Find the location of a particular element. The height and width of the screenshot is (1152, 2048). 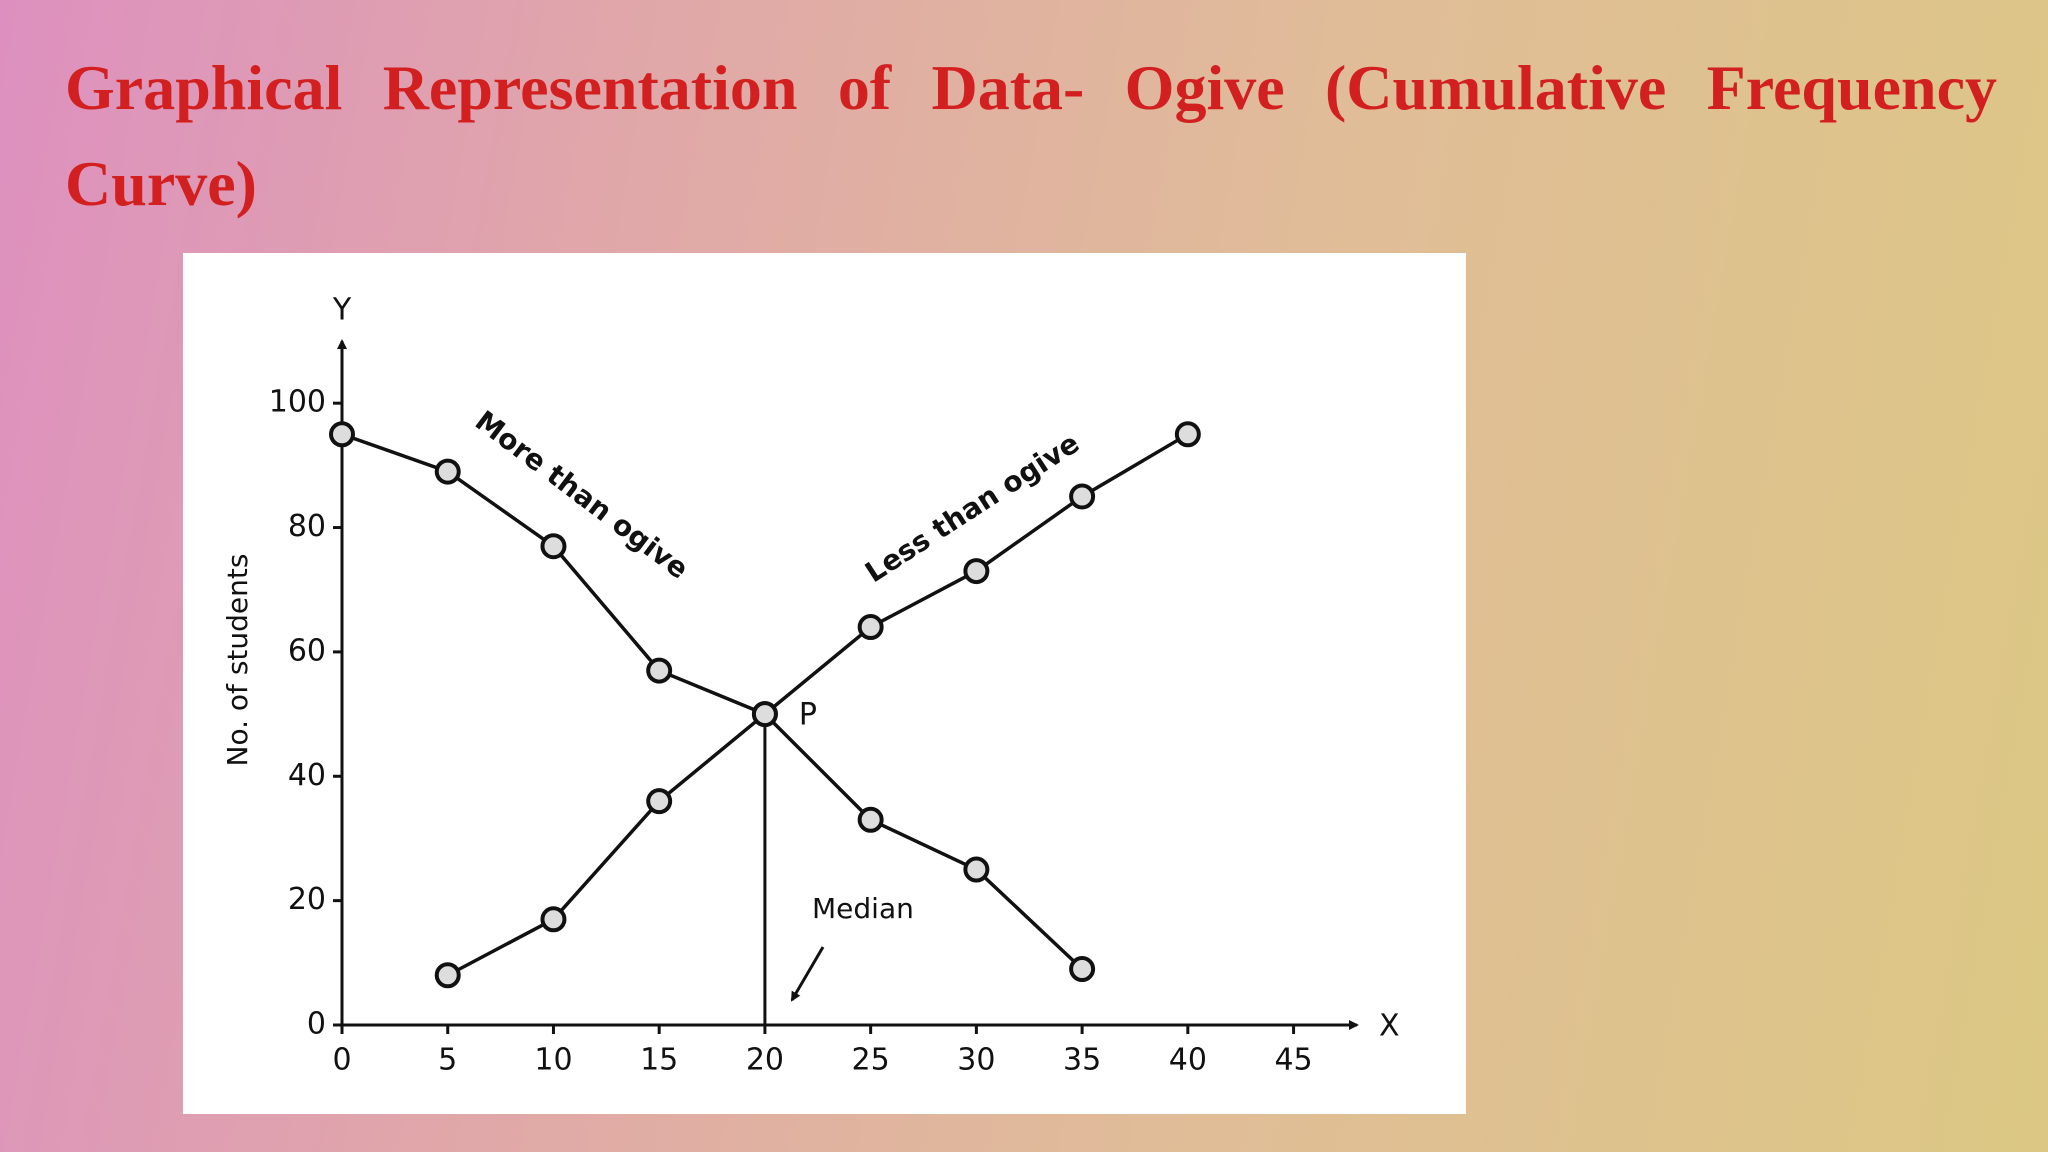

y-tick-label: 100 is located at coordinates (297, 402).